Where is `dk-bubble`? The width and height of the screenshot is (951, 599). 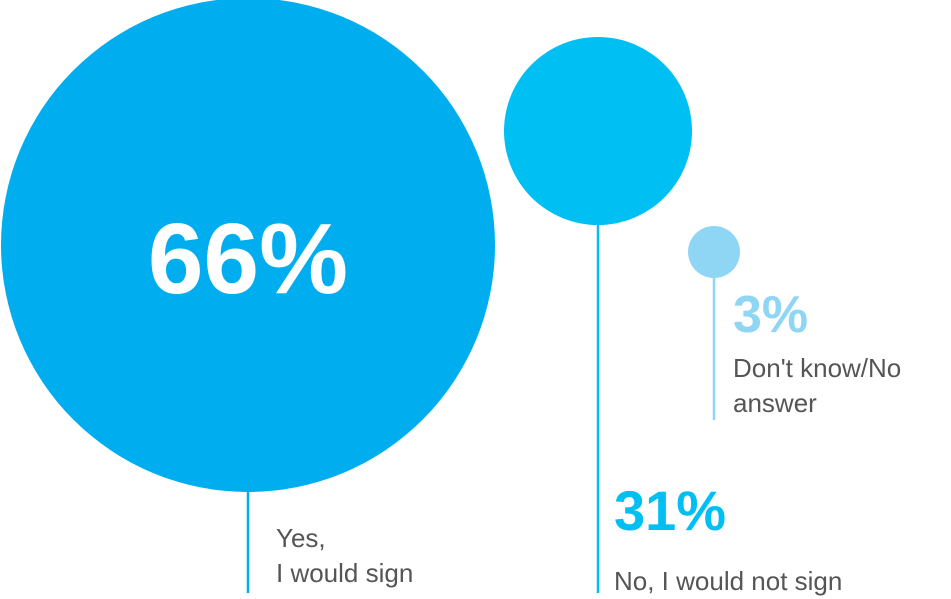 dk-bubble is located at coordinates (714, 252).